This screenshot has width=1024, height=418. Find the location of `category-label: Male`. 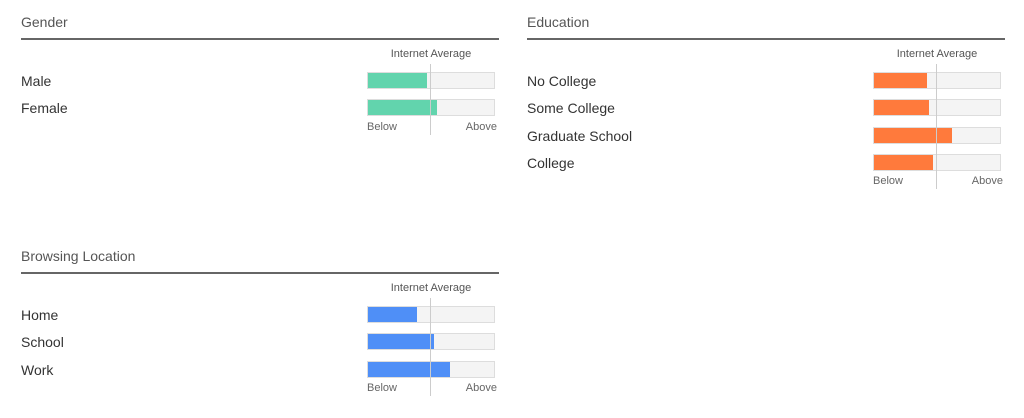

category-label: Male is located at coordinates (36, 81).